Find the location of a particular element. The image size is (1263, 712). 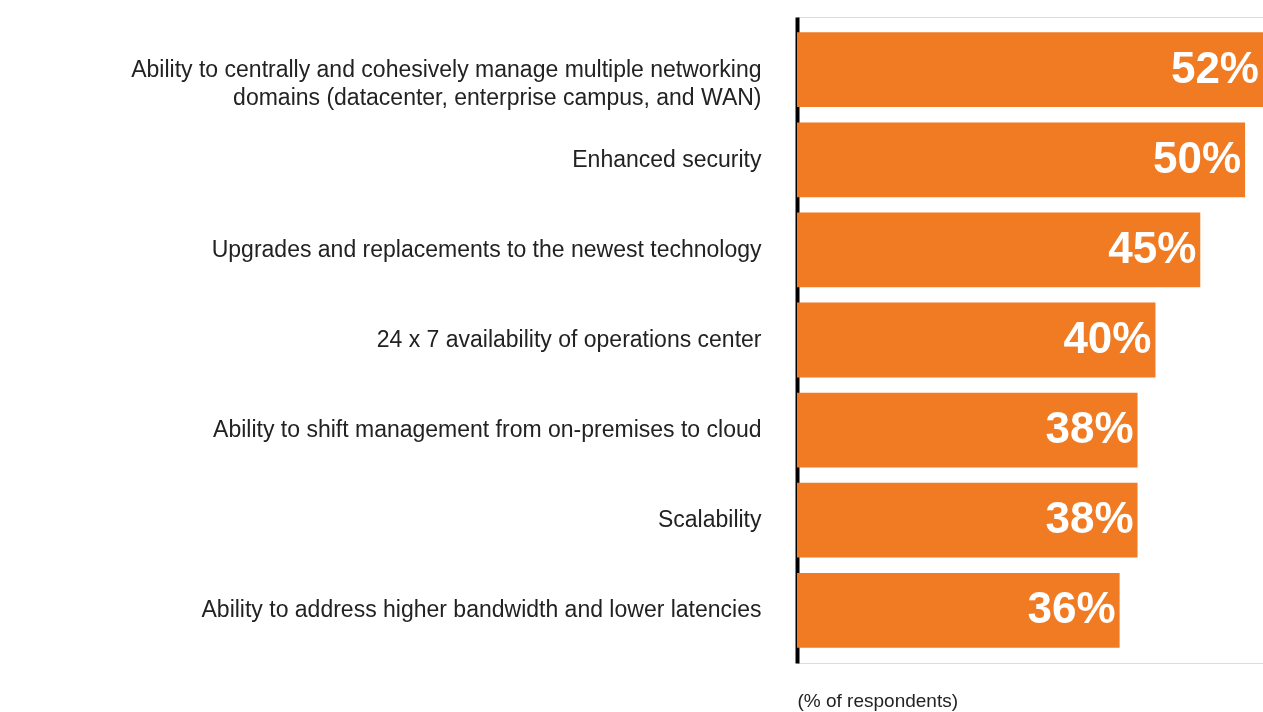

y-tick-label: Ability to address higher bandwidth and lower latencies is located at coordinates (481, 609).